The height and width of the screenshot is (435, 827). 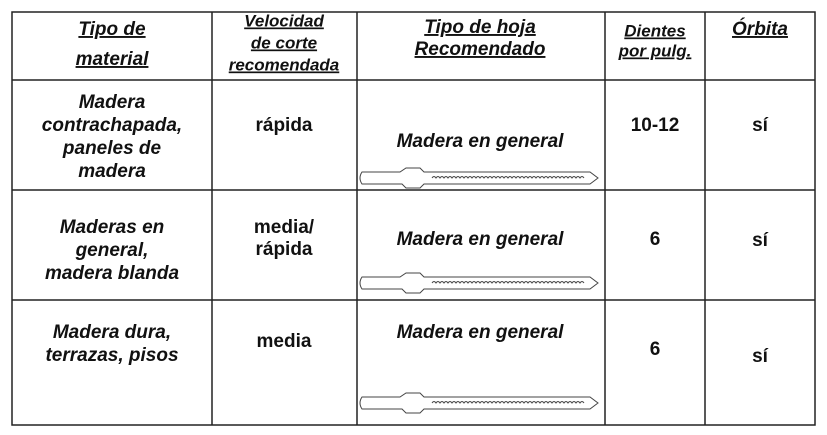 What do you see at coordinates (480, 49) in the screenshot?
I see `header-text: Recomendado` at bounding box center [480, 49].